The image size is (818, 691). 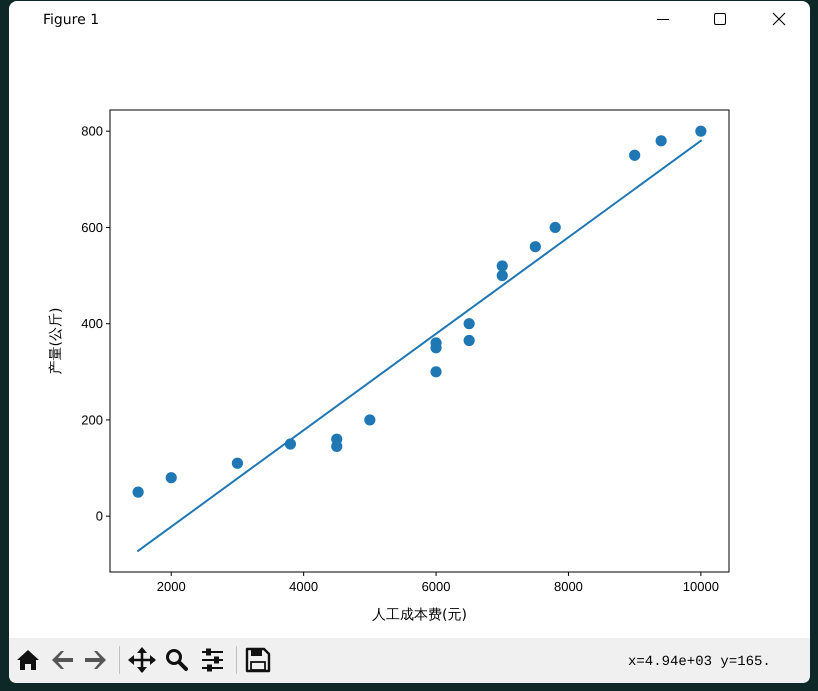 I want to click on y-axis-title: 产量(公斤), so click(x=56, y=341).